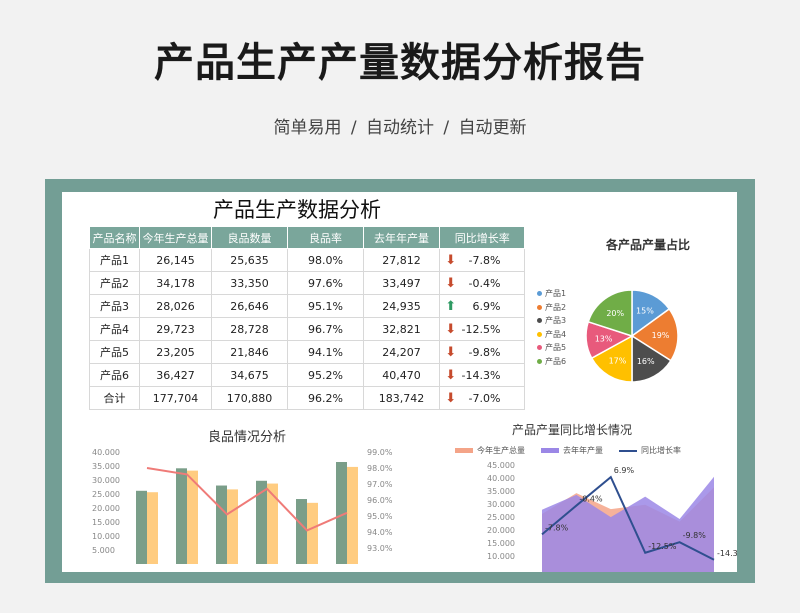 The width and height of the screenshot is (800, 613). I want to click on y-tick-label: 10.000, so click(501, 556).